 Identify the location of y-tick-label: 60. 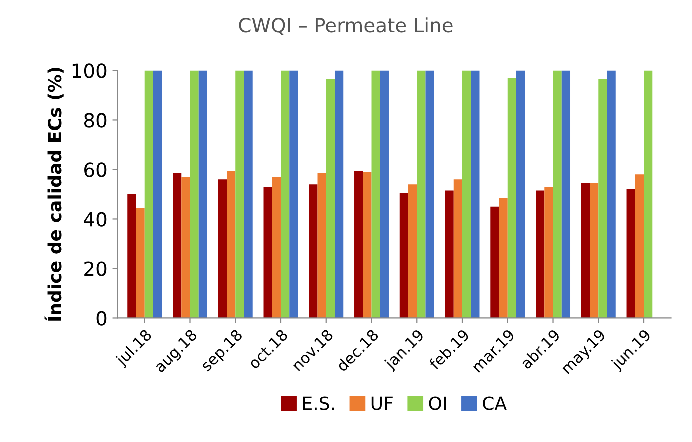
(95, 170).